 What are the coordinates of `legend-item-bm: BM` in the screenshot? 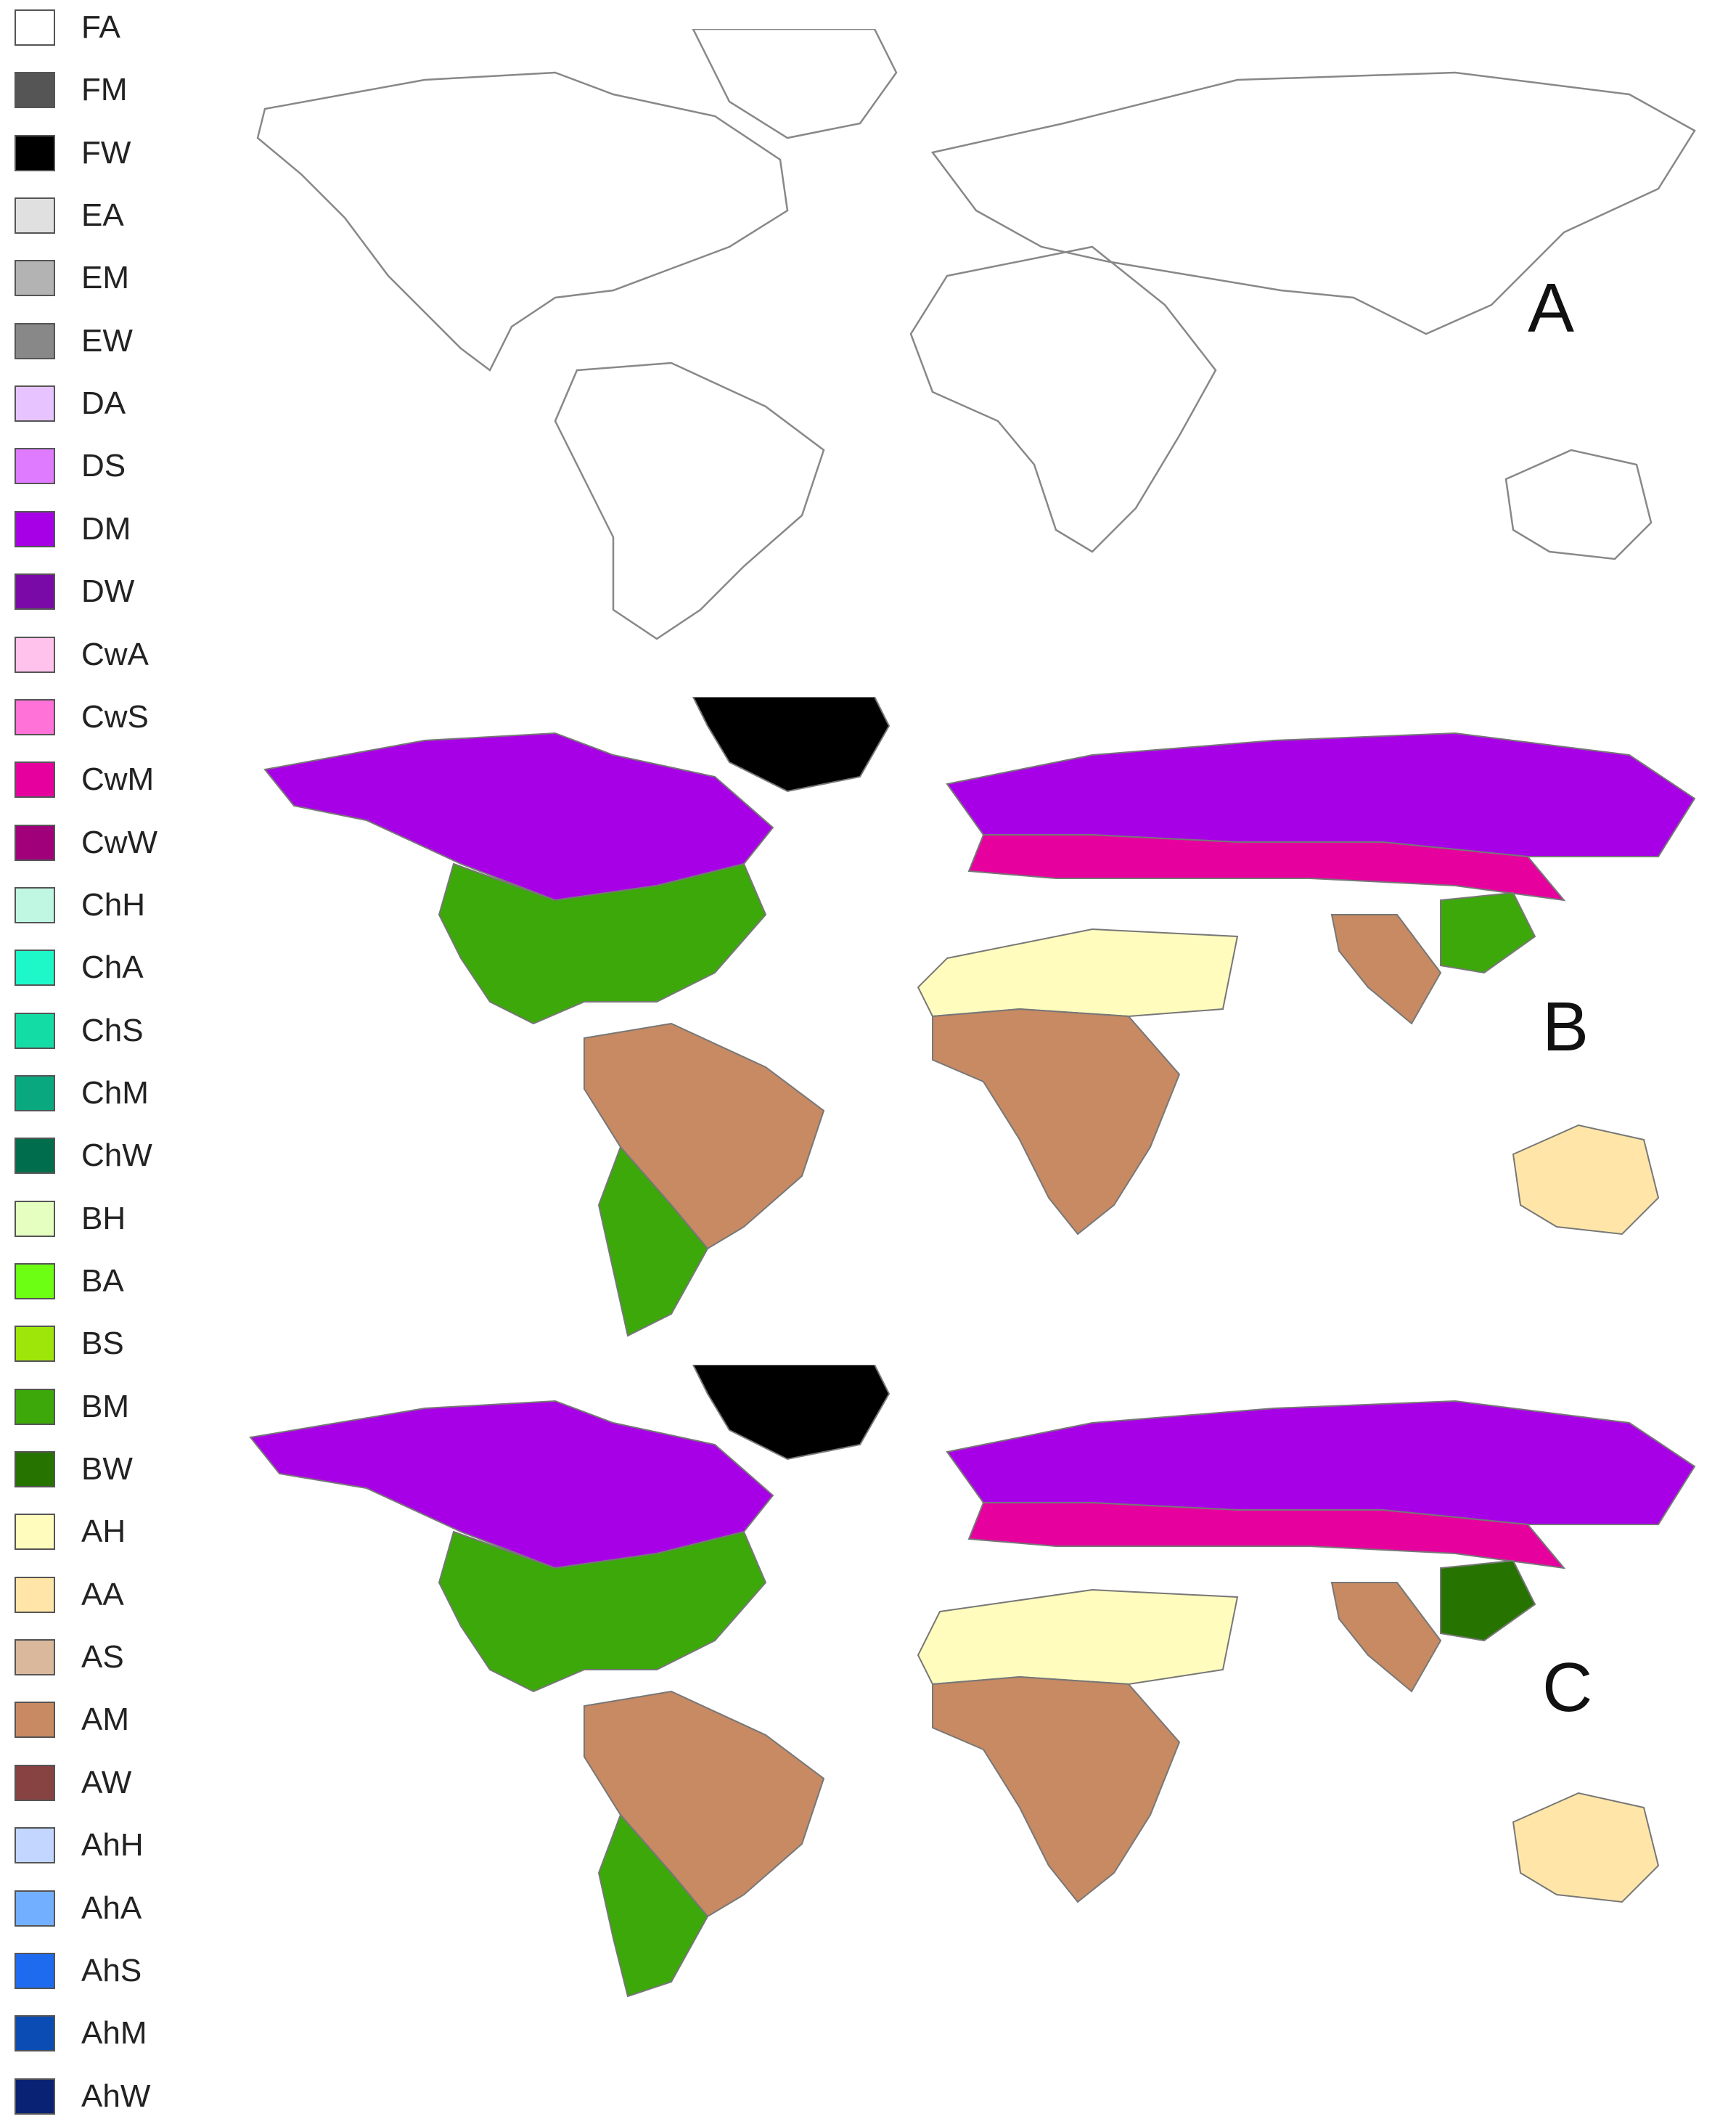 It's located at (72, 1407).